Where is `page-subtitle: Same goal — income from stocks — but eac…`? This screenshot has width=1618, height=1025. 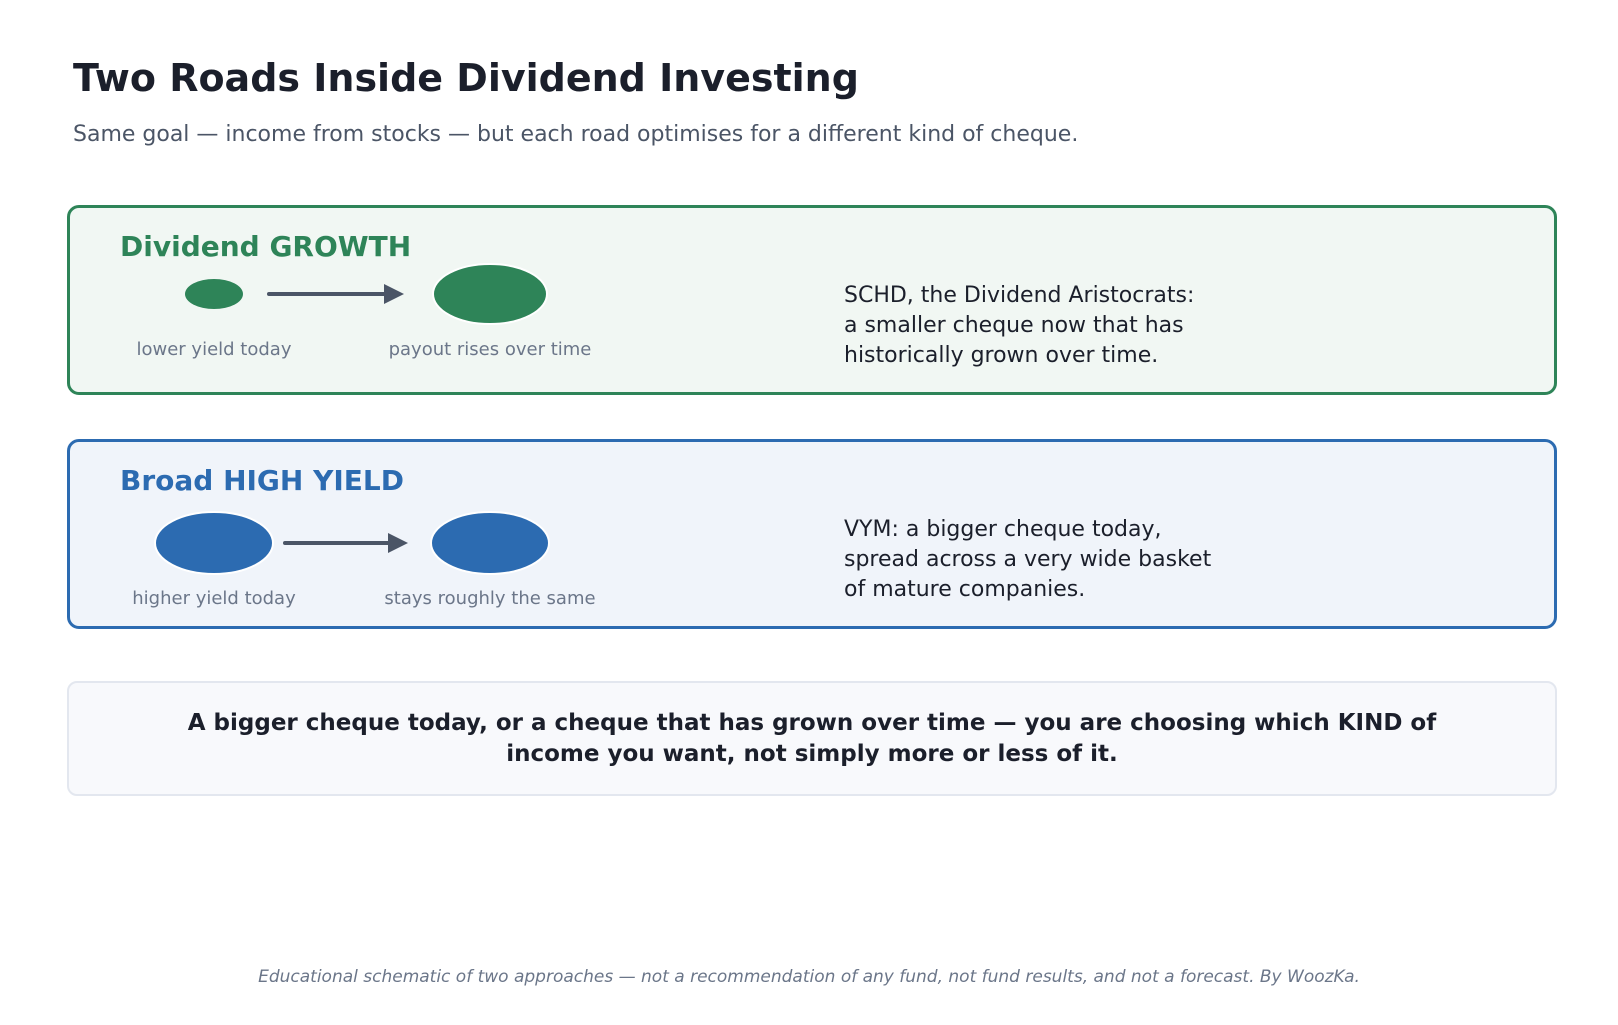
page-subtitle: Same goal — income from stocks — but eac… is located at coordinates (576, 134).